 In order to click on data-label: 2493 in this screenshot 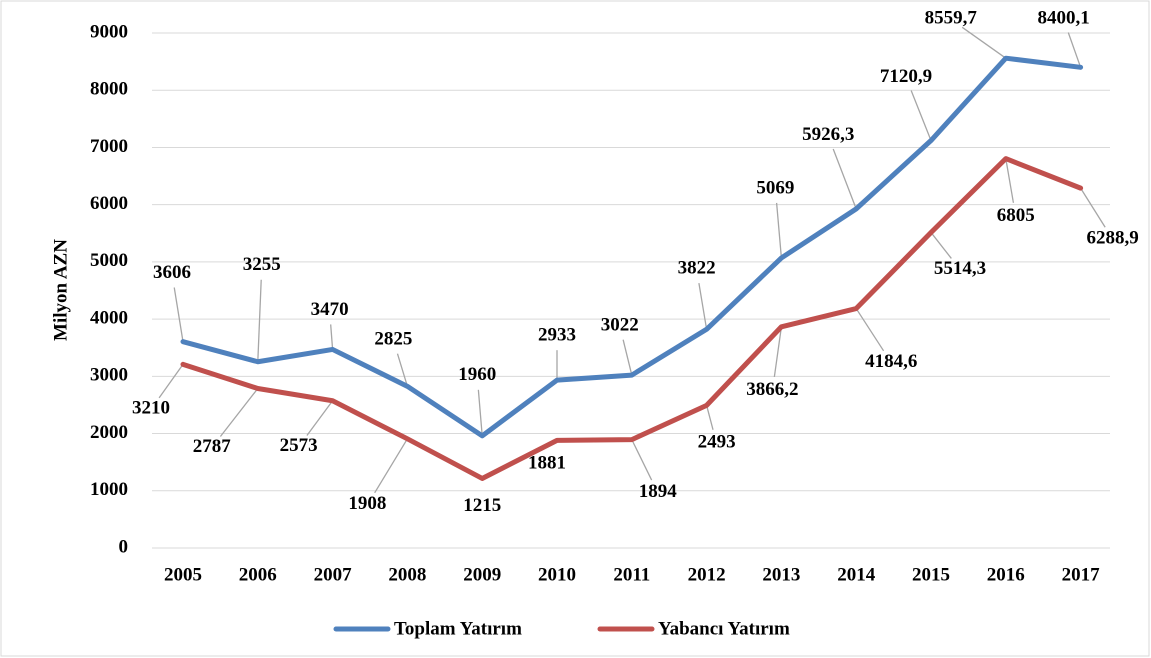, I will do `click(717, 442)`.